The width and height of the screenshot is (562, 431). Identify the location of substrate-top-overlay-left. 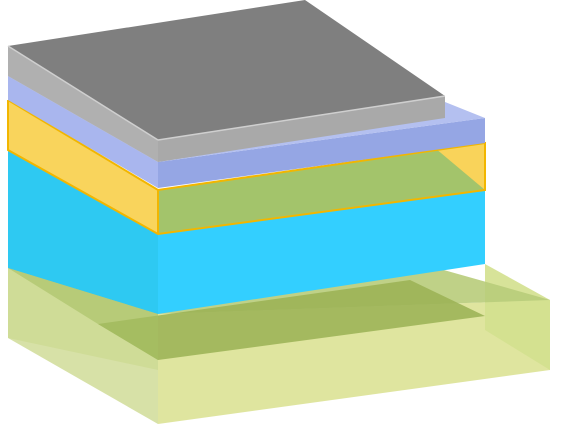
(83, 314).